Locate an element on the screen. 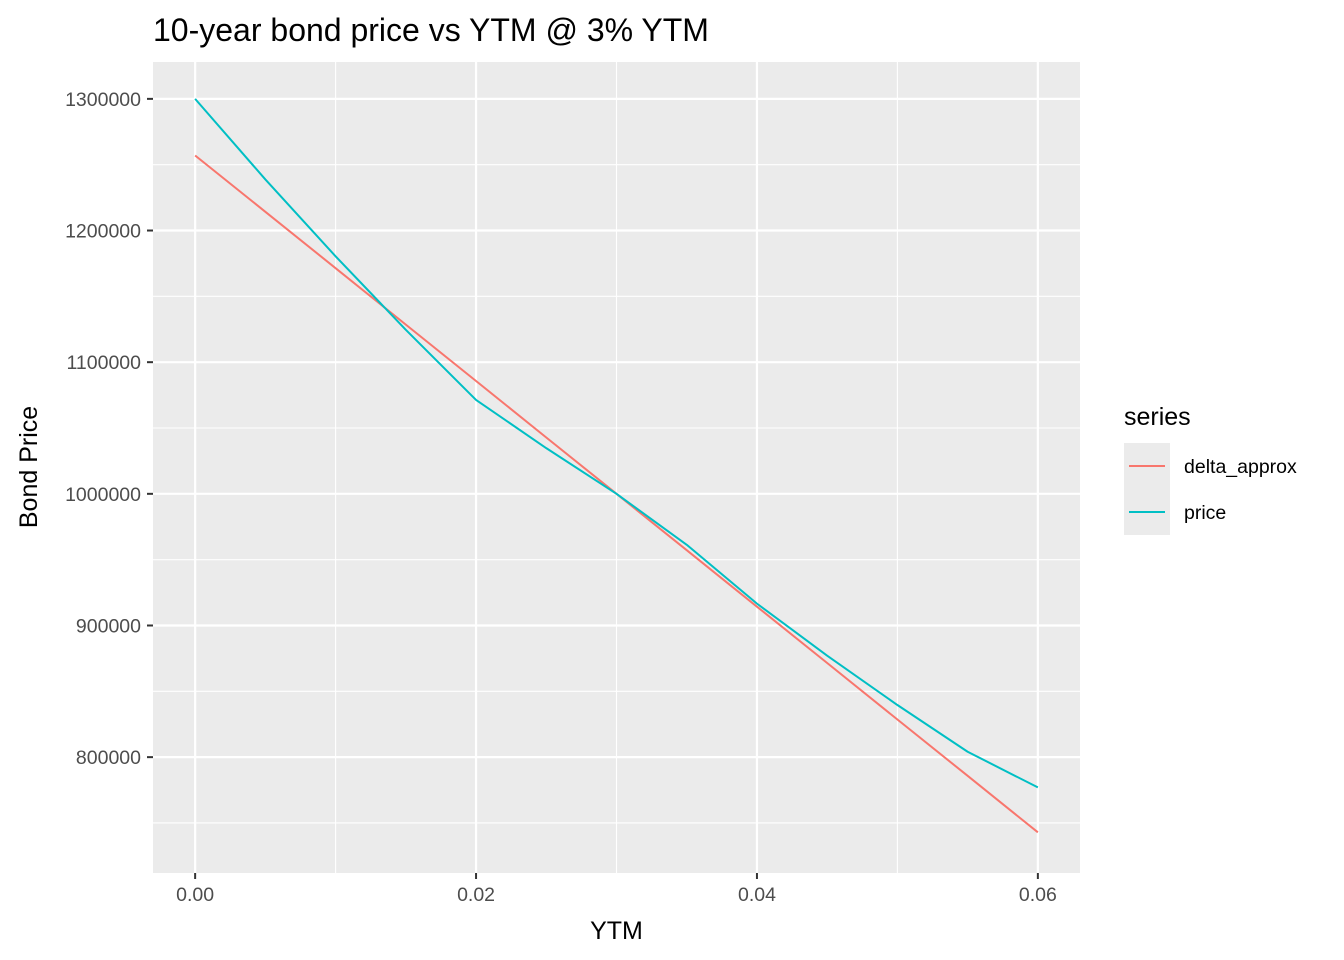 The width and height of the screenshot is (1344, 960). chart-title: 10-year bond price vs YTM @ 3% YTM is located at coordinates (431, 30).